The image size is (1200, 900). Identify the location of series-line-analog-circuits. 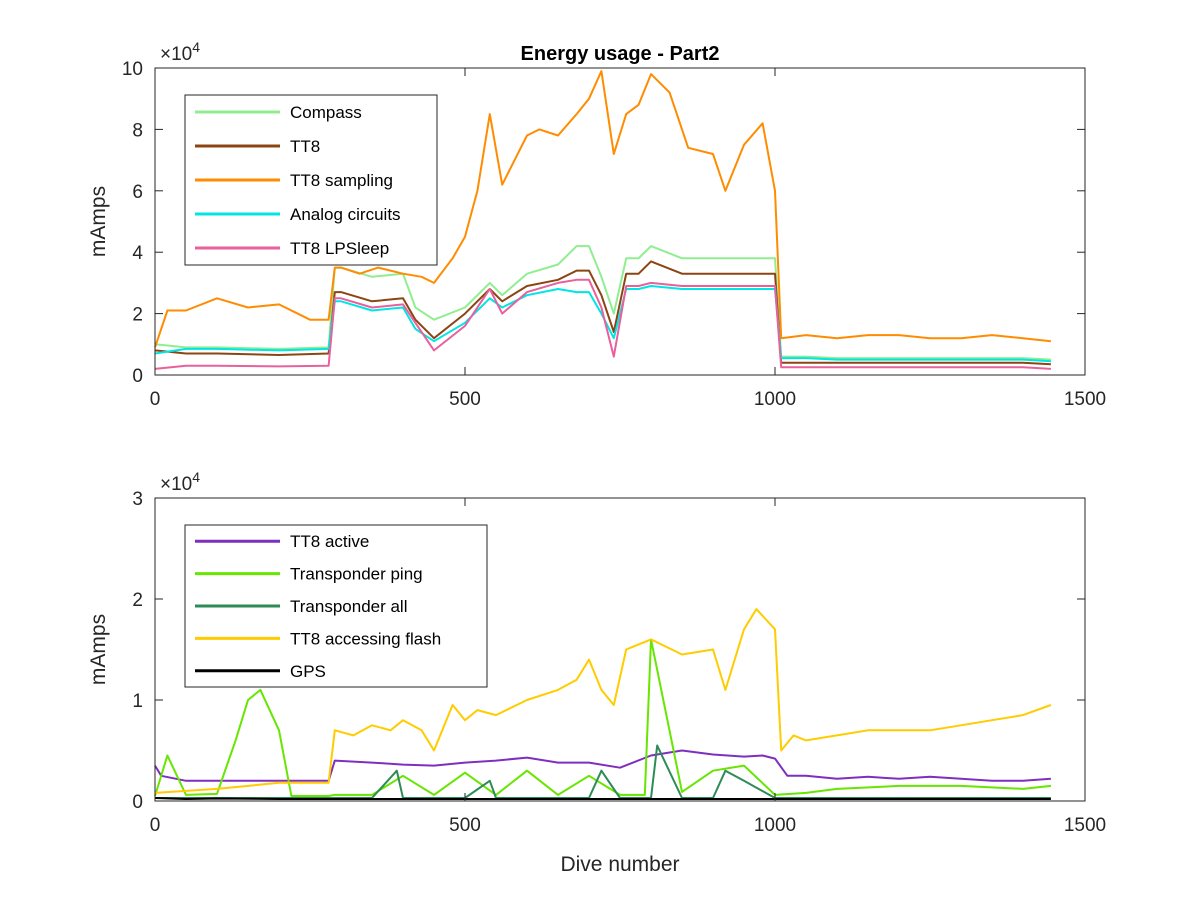
(602, 324).